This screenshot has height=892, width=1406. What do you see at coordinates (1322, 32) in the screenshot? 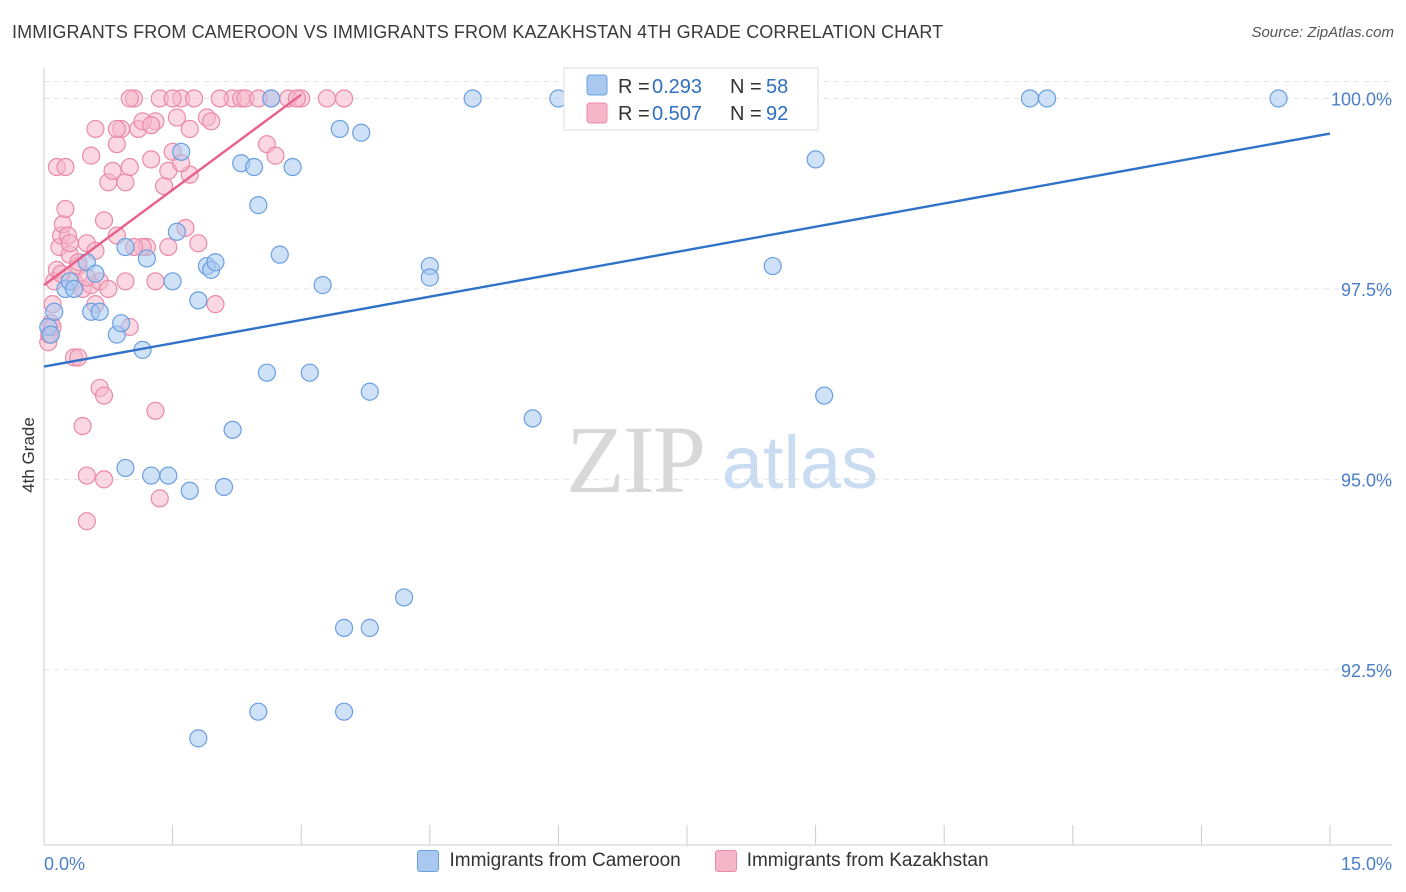
I see `source-label: Source: ZipAtlas.com` at bounding box center [1322, 32].